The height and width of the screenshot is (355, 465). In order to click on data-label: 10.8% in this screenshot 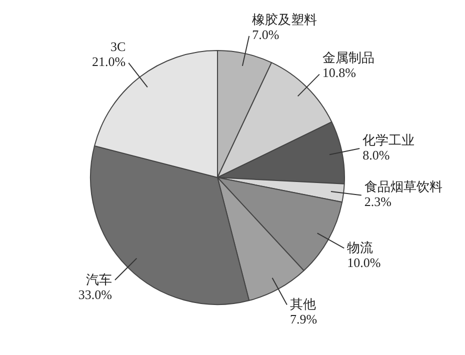, I will do `click(339, 72)`.